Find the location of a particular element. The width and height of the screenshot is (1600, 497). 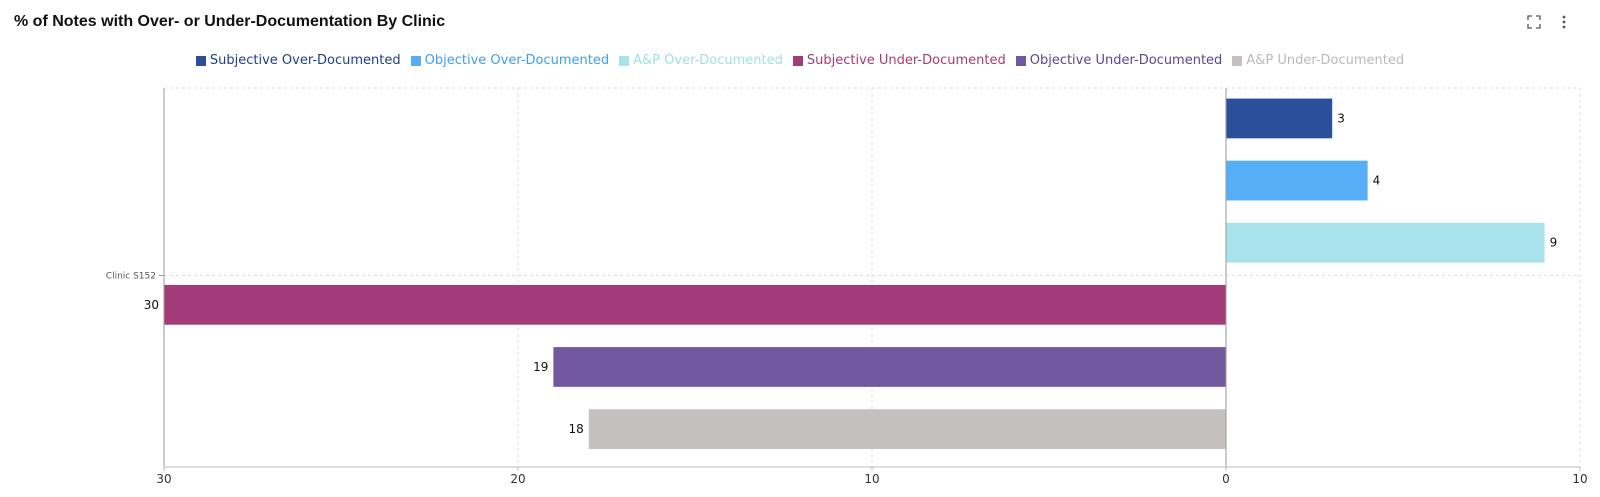

chart-toolbar is located at coordinates (1549, 22).